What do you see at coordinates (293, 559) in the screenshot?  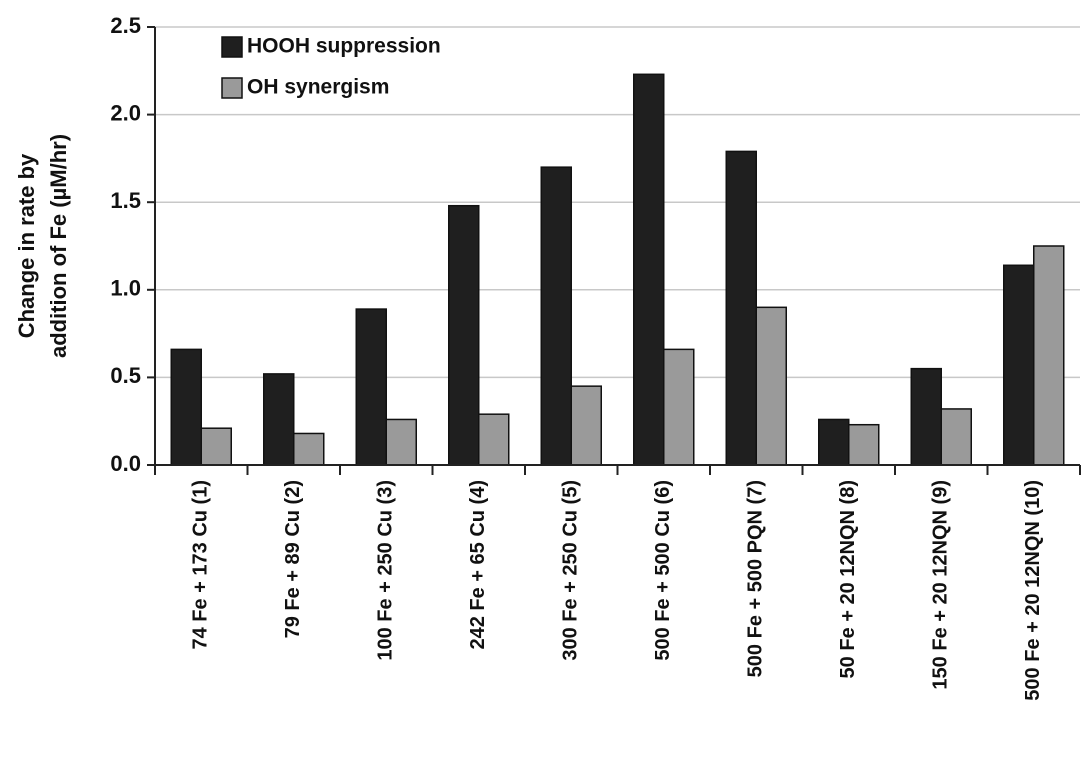 I see `x-tick-label: 79 Fe + 89 Cu (2)` at bounding box center [293, 559].